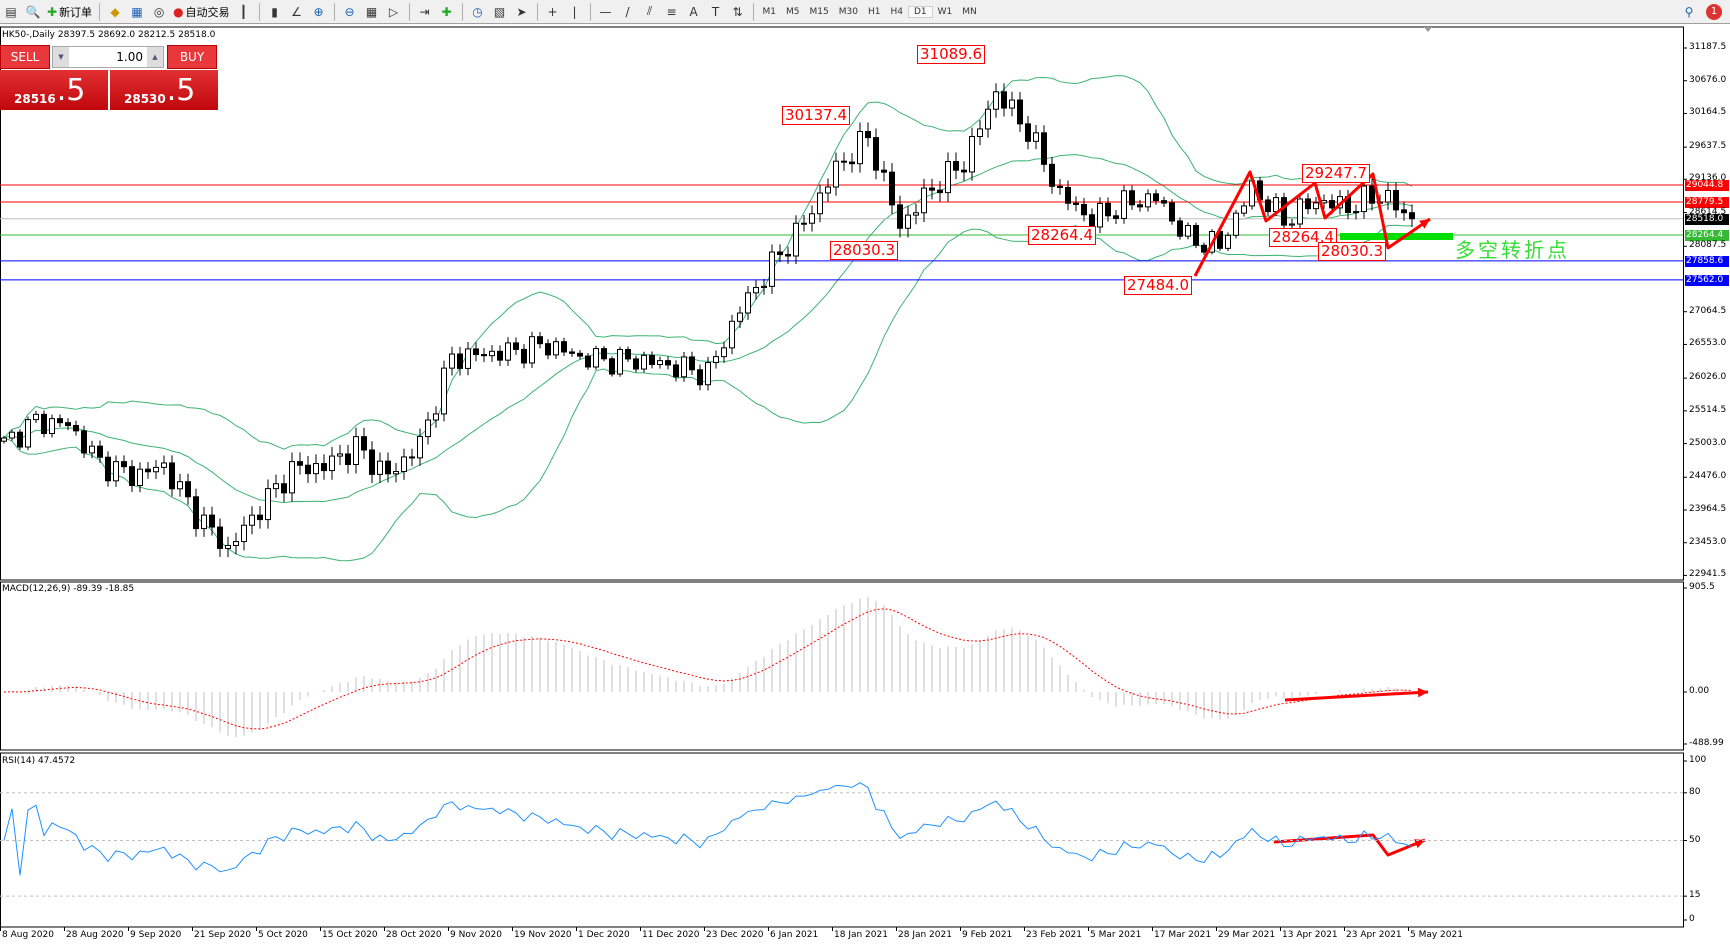 Image resolution: width=1730 pixels, height=944 pixels. Describe the element at coordinates (350, 12) in the screenshot. I see `zoom-out-button: ⊖` at that location.